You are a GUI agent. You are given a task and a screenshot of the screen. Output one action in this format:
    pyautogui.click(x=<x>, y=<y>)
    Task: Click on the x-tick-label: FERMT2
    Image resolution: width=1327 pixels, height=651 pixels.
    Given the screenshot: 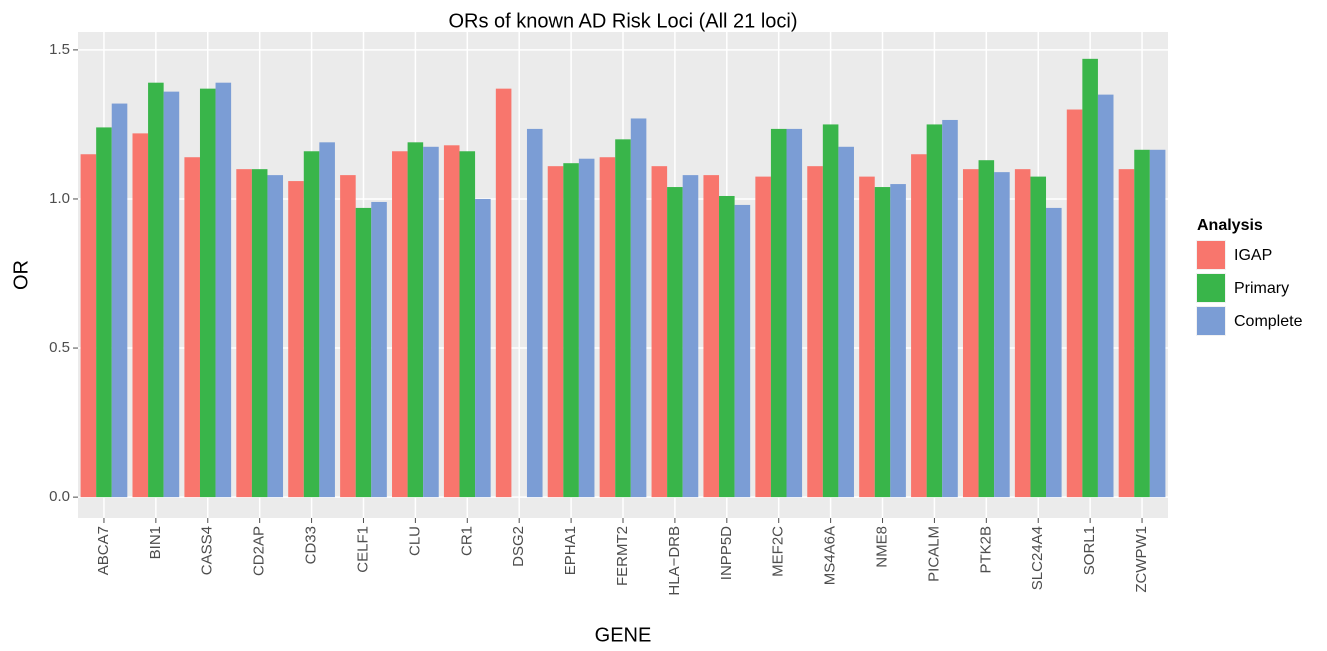 What is the action you would take?
    pyautogui.click(x=622, y=556)
    